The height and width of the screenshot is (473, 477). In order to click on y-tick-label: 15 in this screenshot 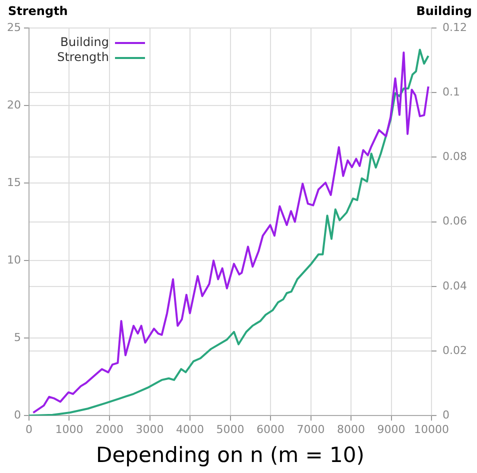, I will do `click(13, 182)`.